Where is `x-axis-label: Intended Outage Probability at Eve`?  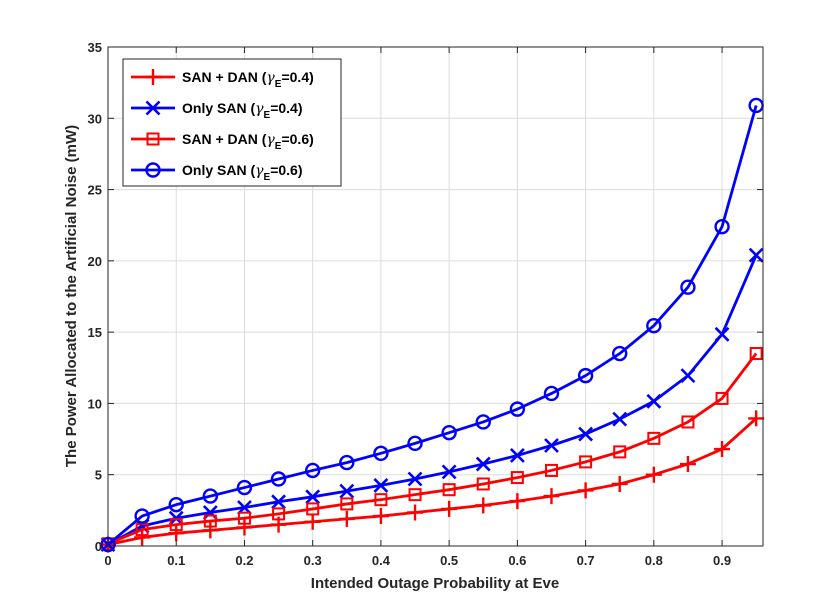 x-axis-label: Intended Outage Probability at Eve is located at coordinates (435, 583).